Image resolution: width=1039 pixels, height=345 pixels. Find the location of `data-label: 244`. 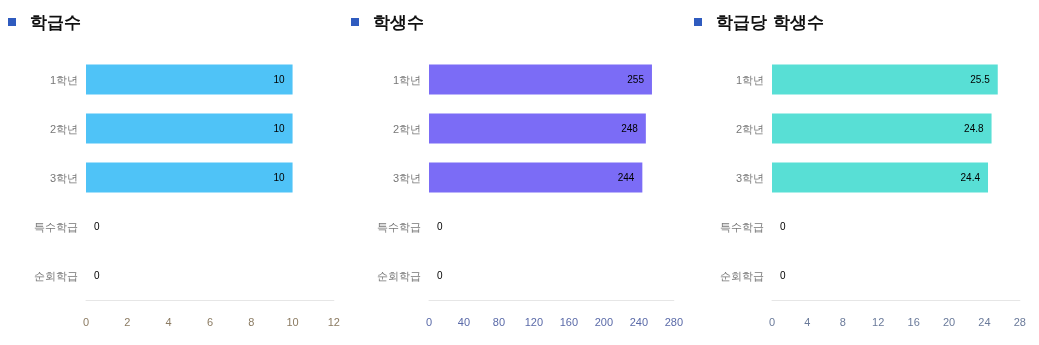

data-label: 244 is located at coordinates (626, 177).